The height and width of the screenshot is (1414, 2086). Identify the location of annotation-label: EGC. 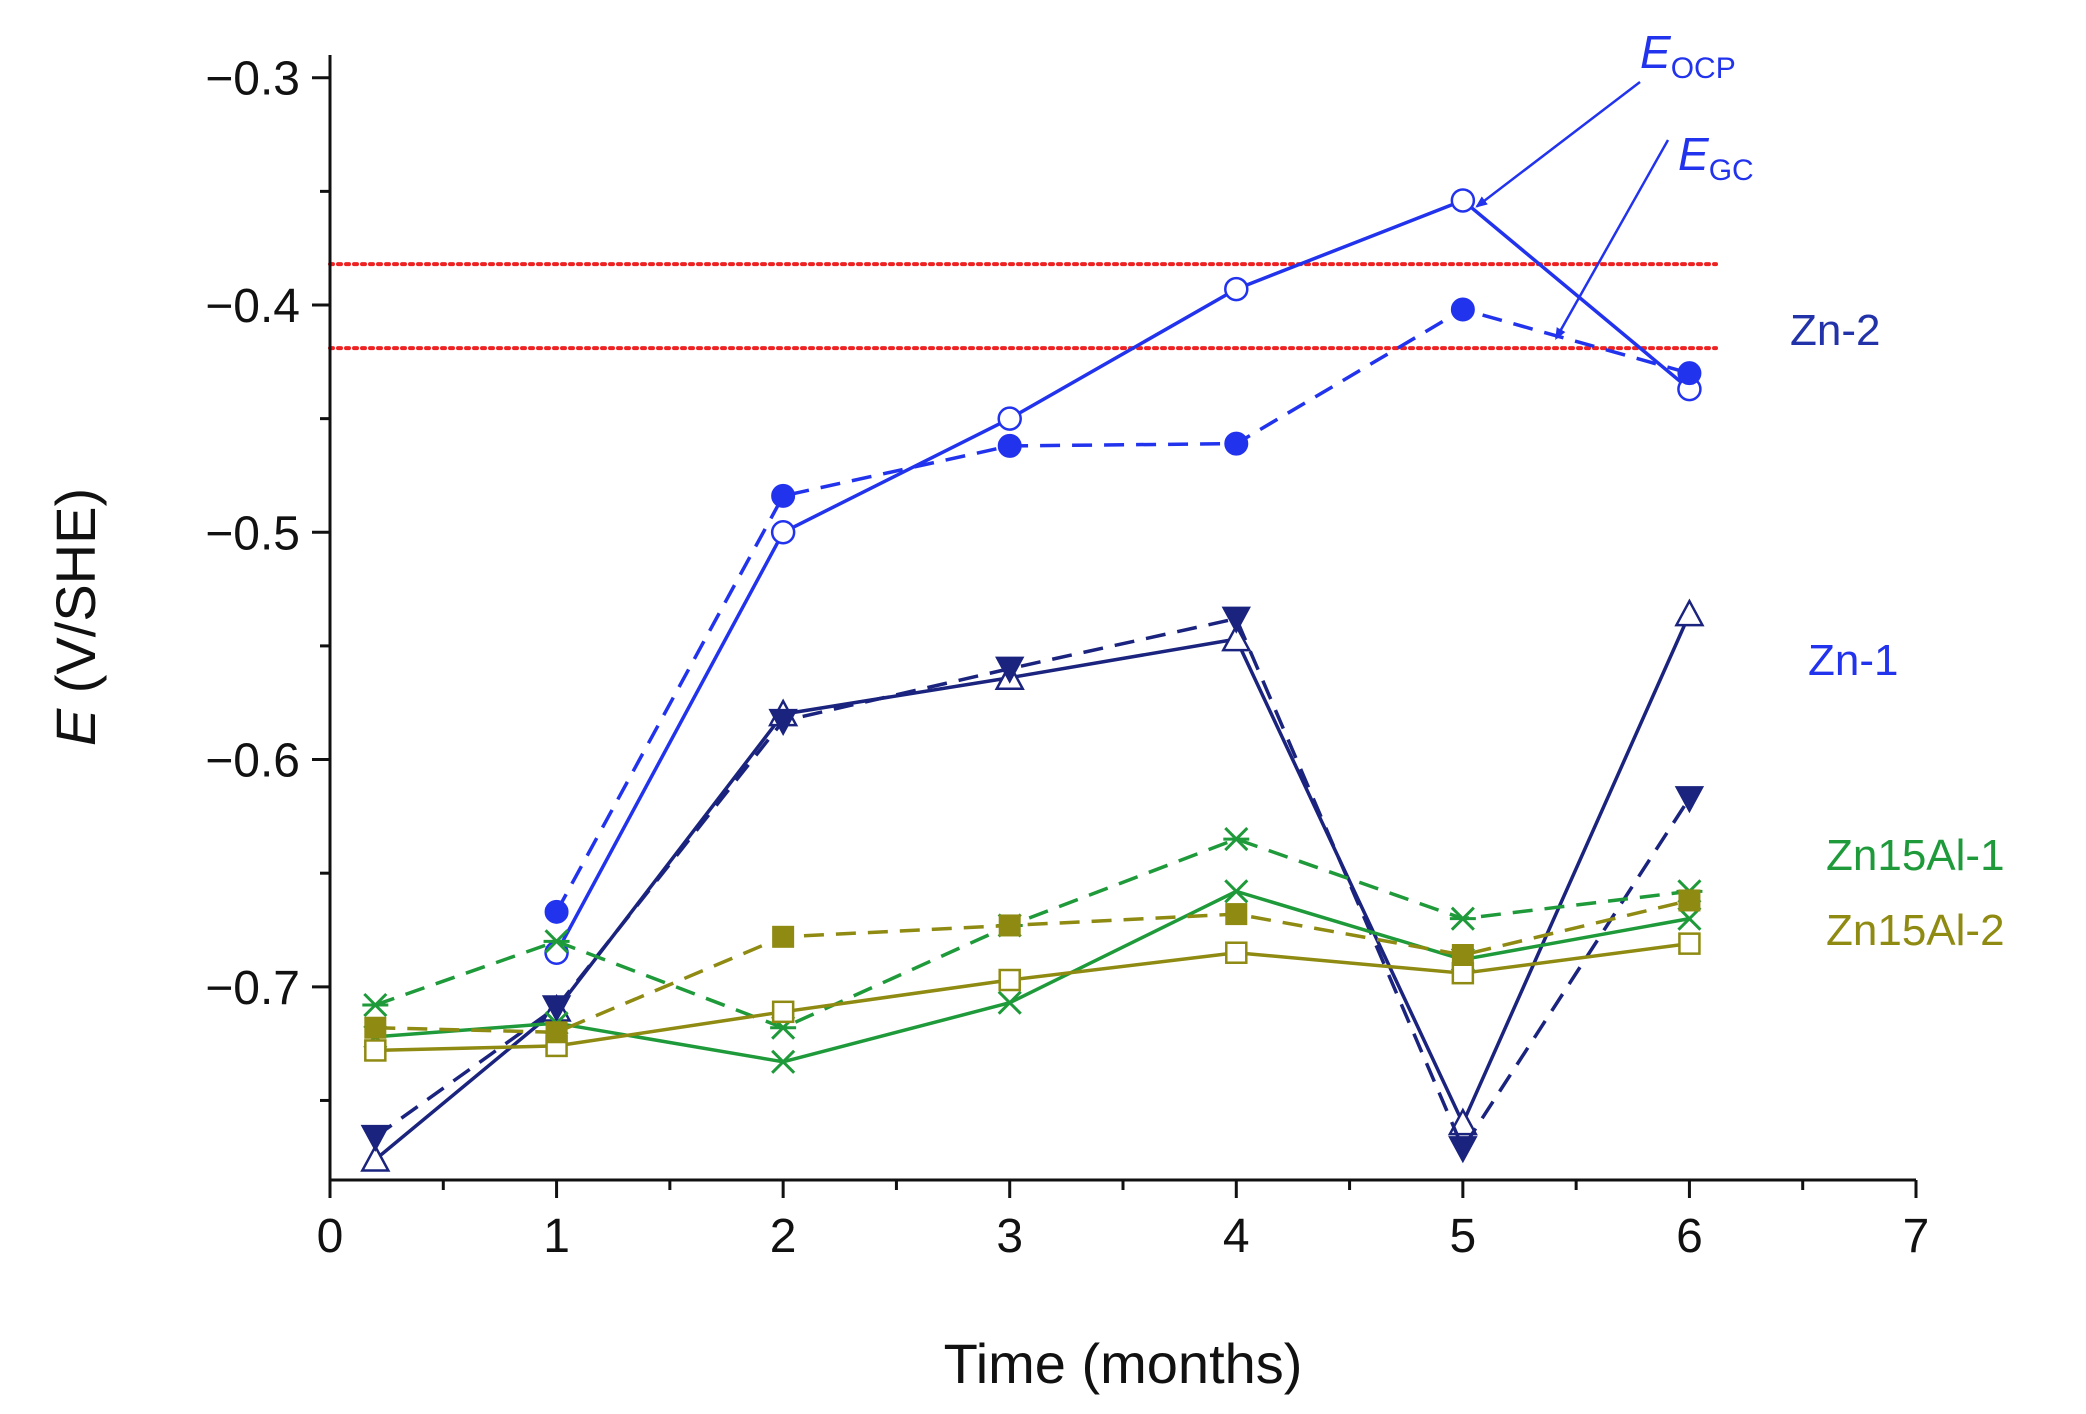
(1716, 157).